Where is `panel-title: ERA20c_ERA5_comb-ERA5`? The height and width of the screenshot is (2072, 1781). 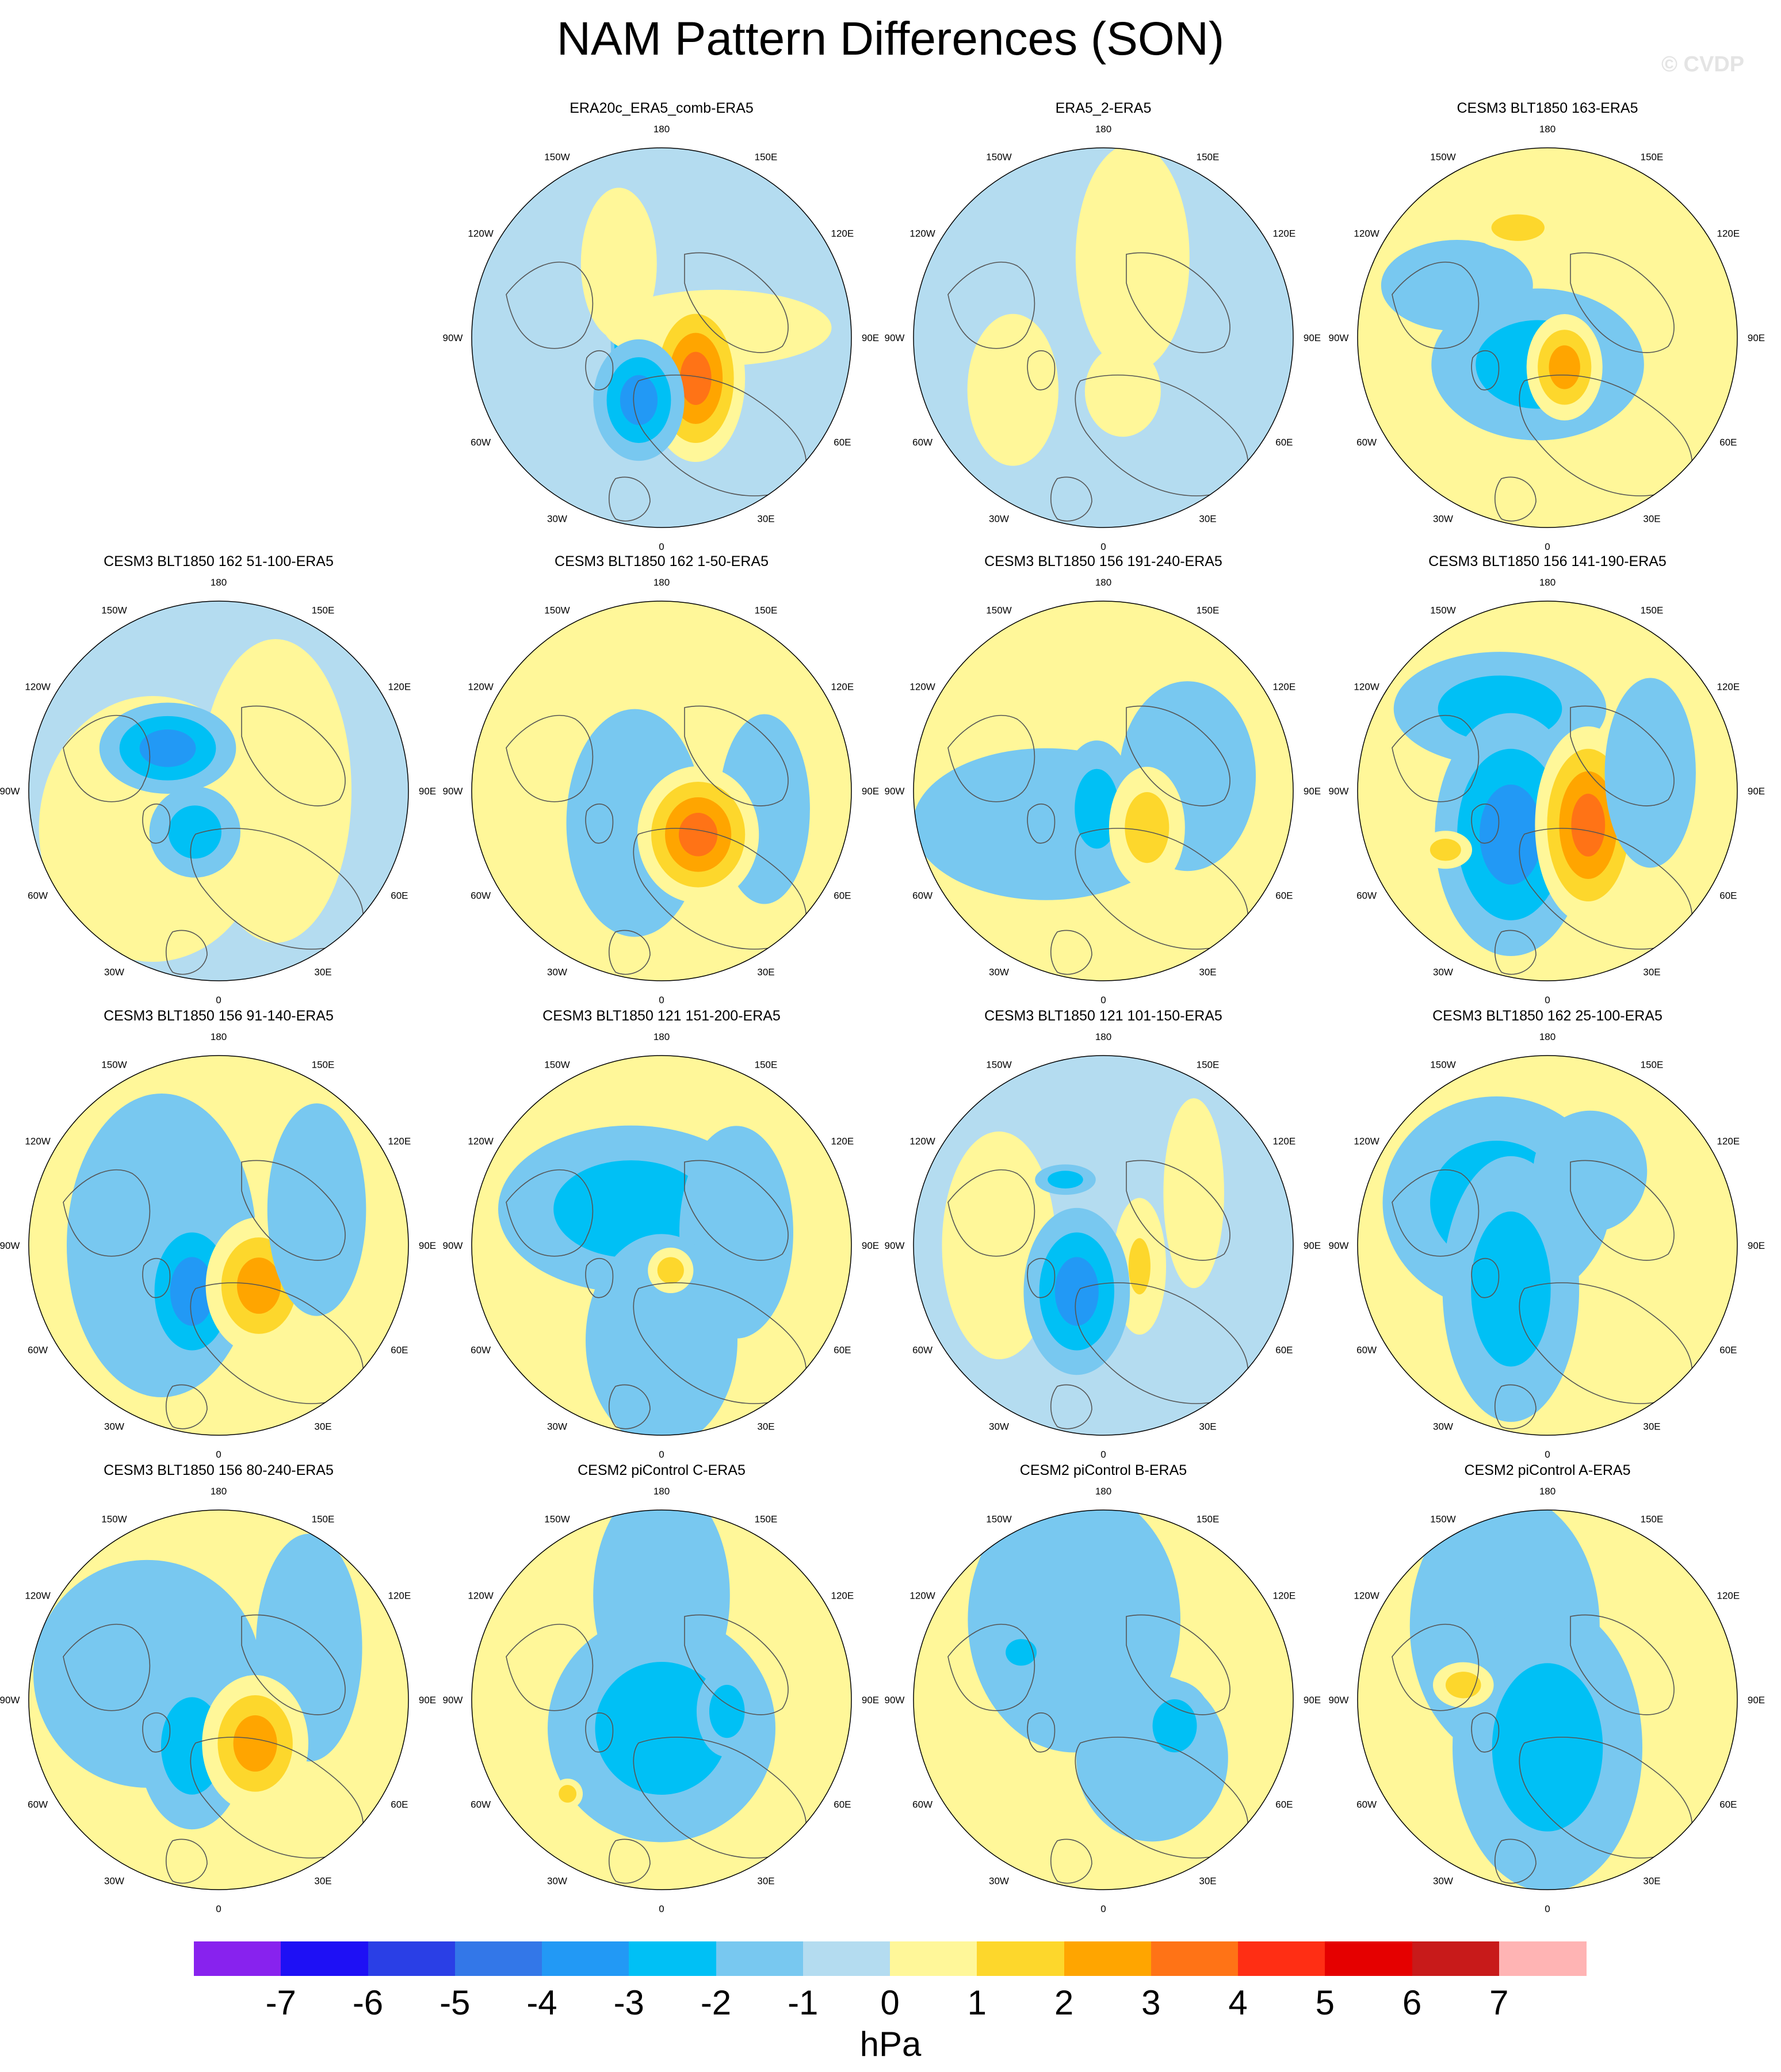
panel-title: ERA20c_ERA5_comb-ERA5 is located at coordinates (662, 108).